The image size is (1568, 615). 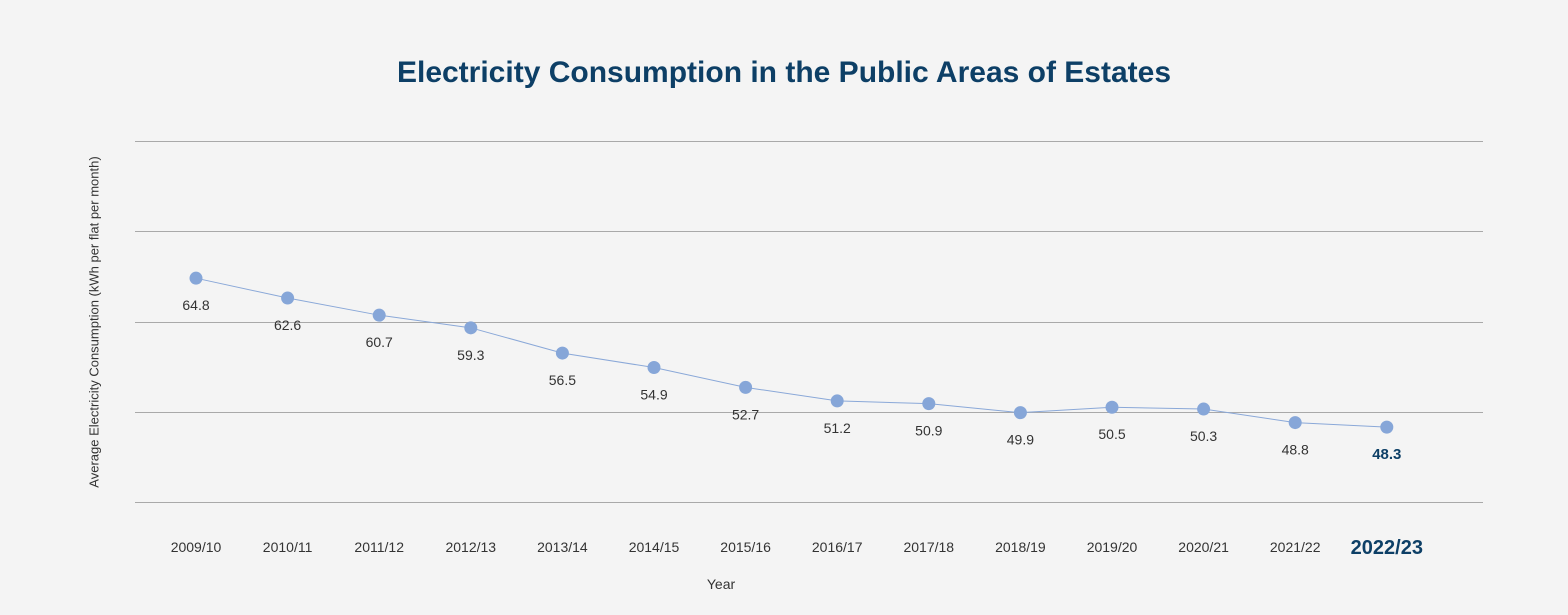 I want to click on data-label: 48.3, so click(x=1386, y=454).